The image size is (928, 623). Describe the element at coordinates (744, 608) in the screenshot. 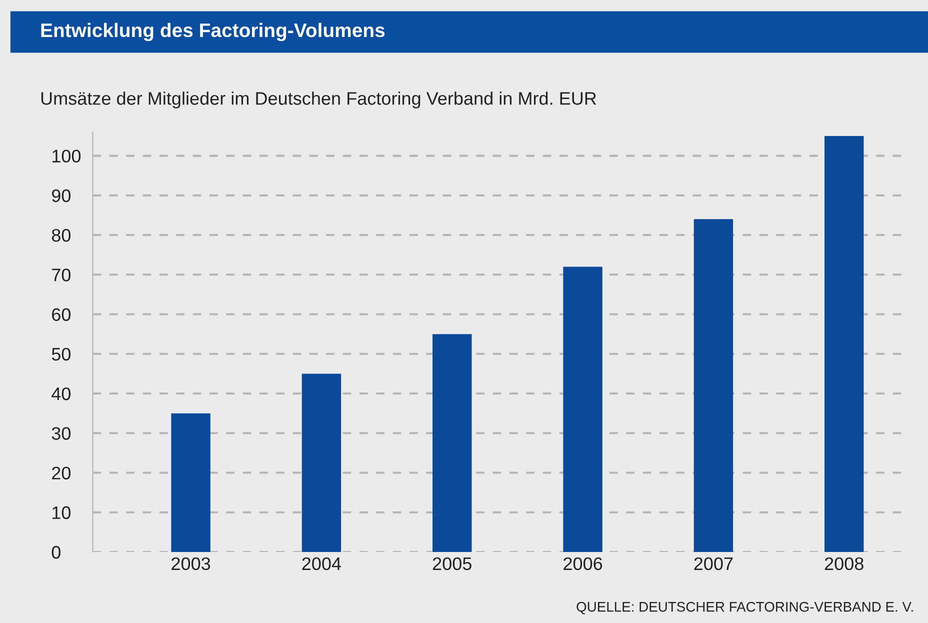

I see `source-note: QUELLE: DEUTSCHER FACTORING-VERBAND E. V.` at that location.